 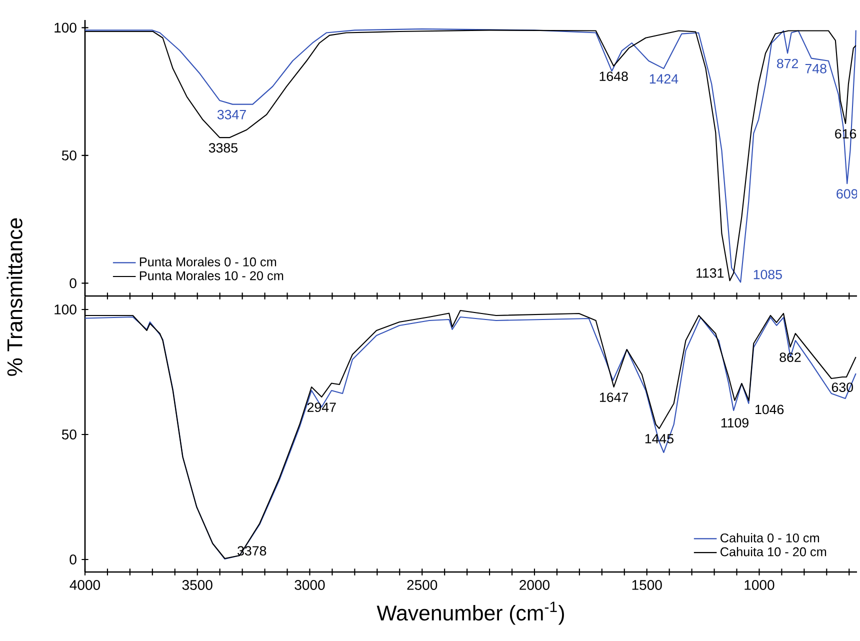 I want to click on annotation: 872, so click(x=787, y=63).